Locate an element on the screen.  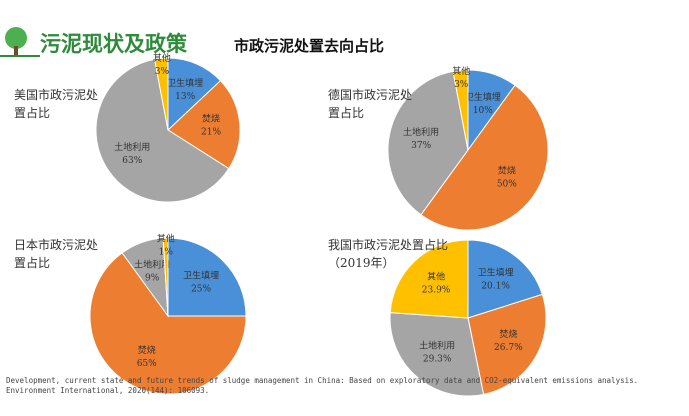
slice-value-label: 20.1% is located at coordinates (495, 287).